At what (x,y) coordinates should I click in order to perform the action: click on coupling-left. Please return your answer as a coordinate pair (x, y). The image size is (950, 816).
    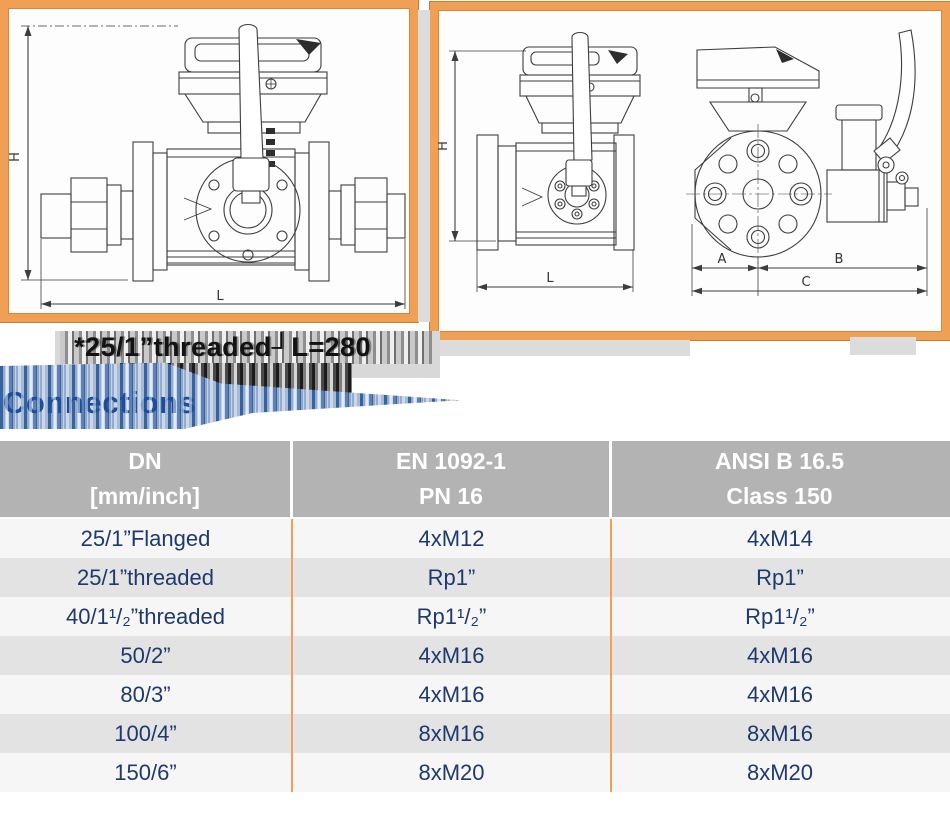
    Looking at the image, I should click on (87, 215).